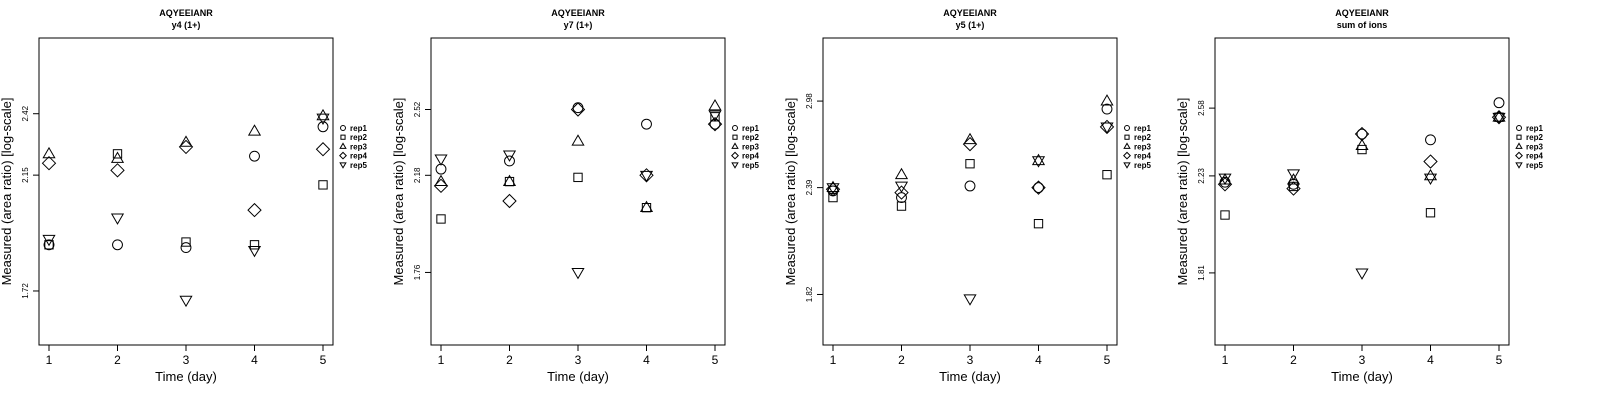  What do you see at coordinates (1142, 156) in the screenshot?
I see `legend-label: rep4` at bounding box center [1142, 156].